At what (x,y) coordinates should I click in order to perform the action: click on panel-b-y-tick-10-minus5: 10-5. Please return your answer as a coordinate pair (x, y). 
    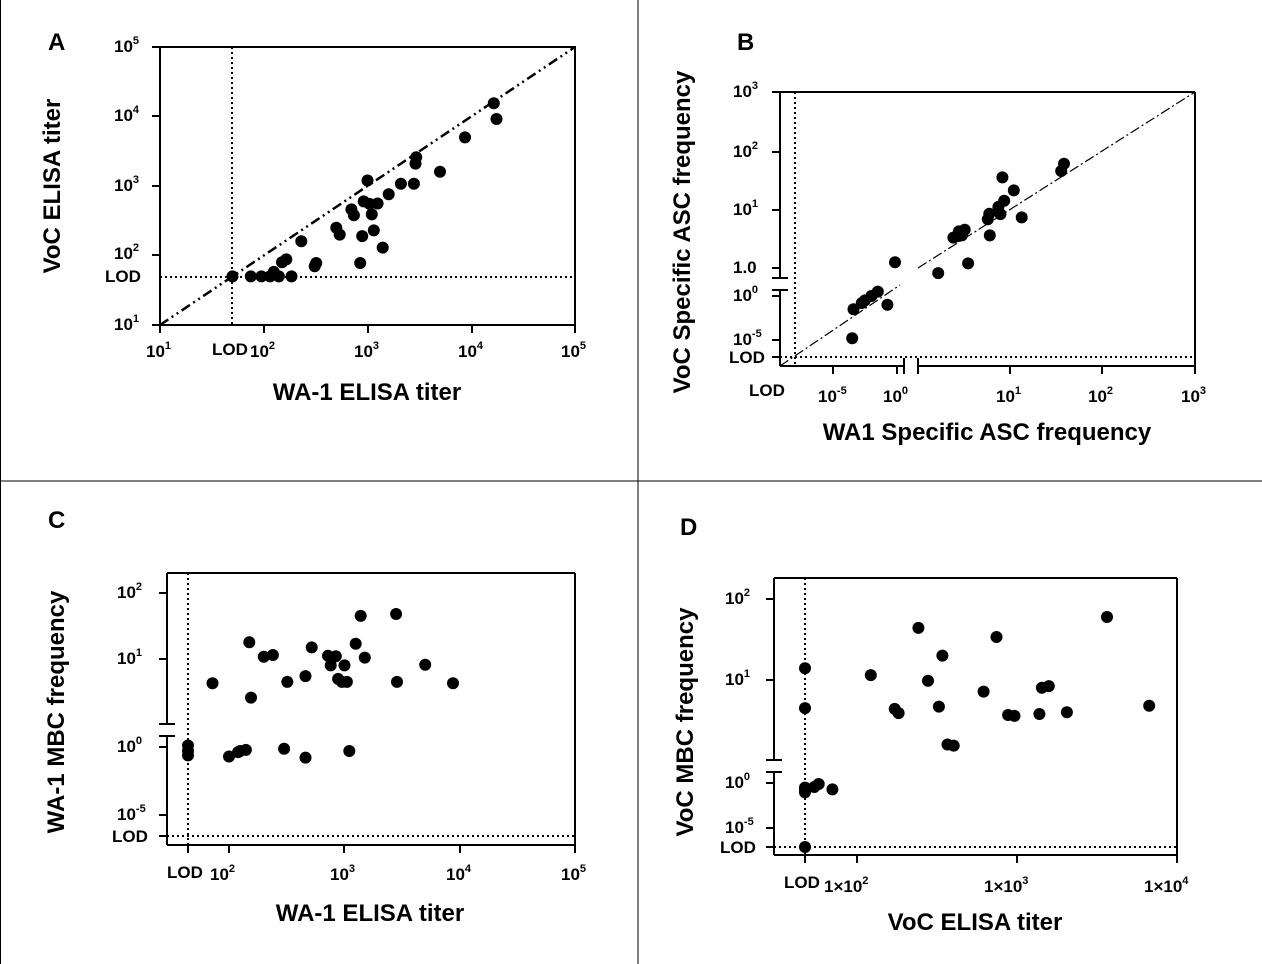
    Looking at the image, I should click on (747, 338).